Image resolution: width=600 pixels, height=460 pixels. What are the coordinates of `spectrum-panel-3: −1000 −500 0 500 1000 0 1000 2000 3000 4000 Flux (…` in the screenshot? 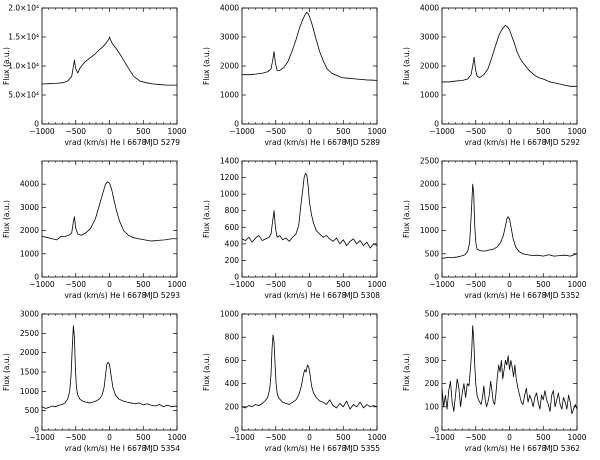 It's located at (494, 76).